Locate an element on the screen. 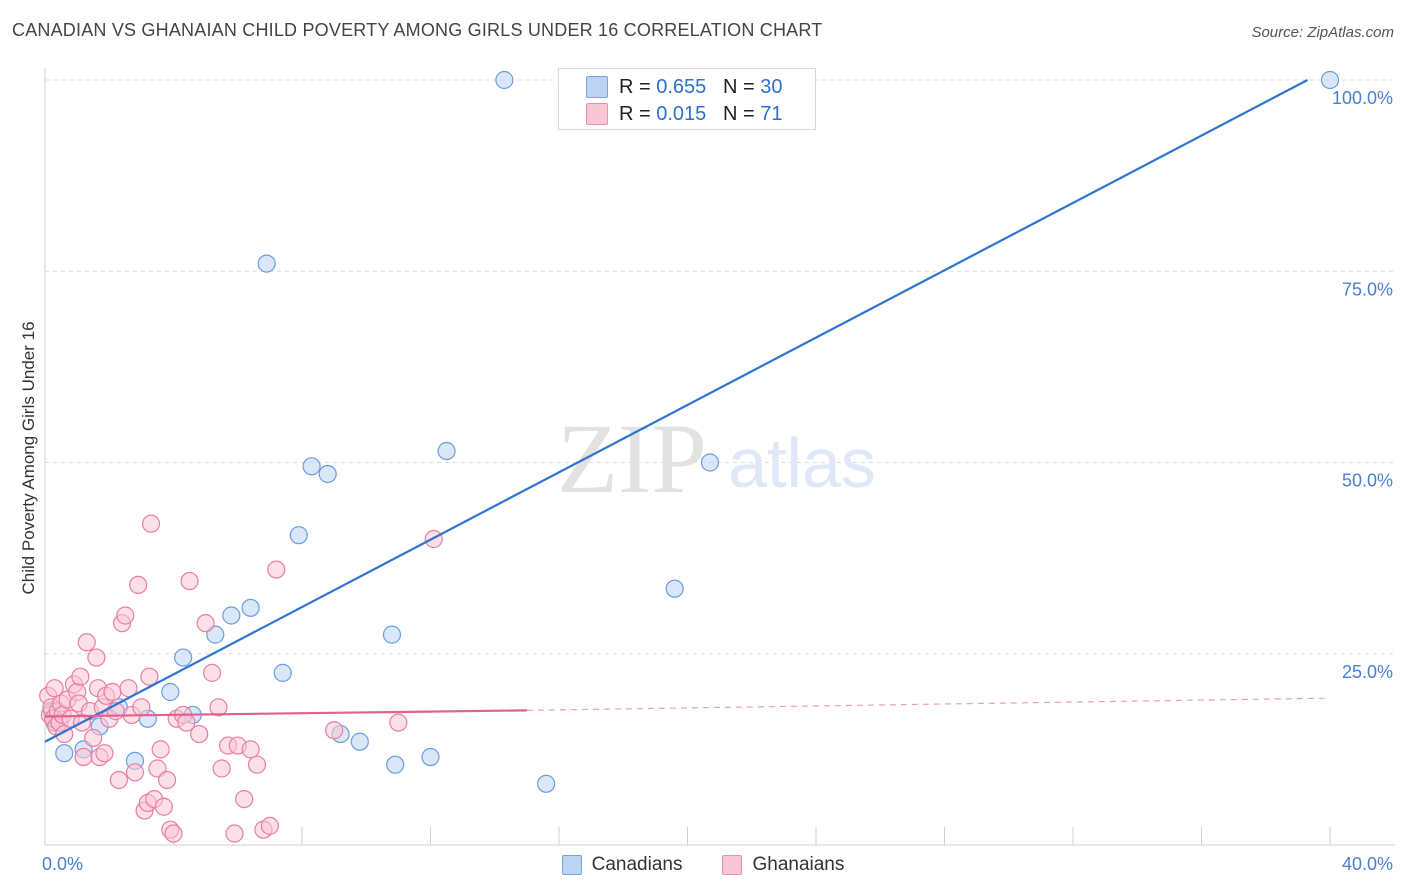 The image size is (1406, 892). legend-label-ghanaians: Ghanaians is located at coordinates (798, 864).